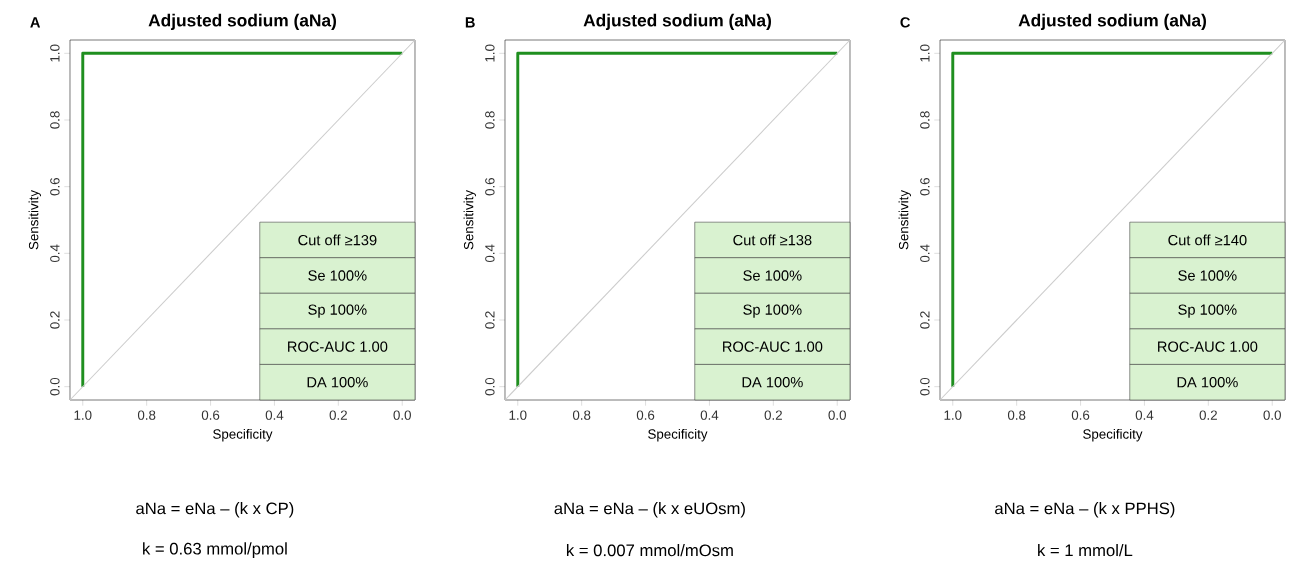 This screenshot has width=1315, height=562. Describe the element at coordinates (1085, 550) in the screenshot. I see `text: k = 1 mmol/L` at that location.